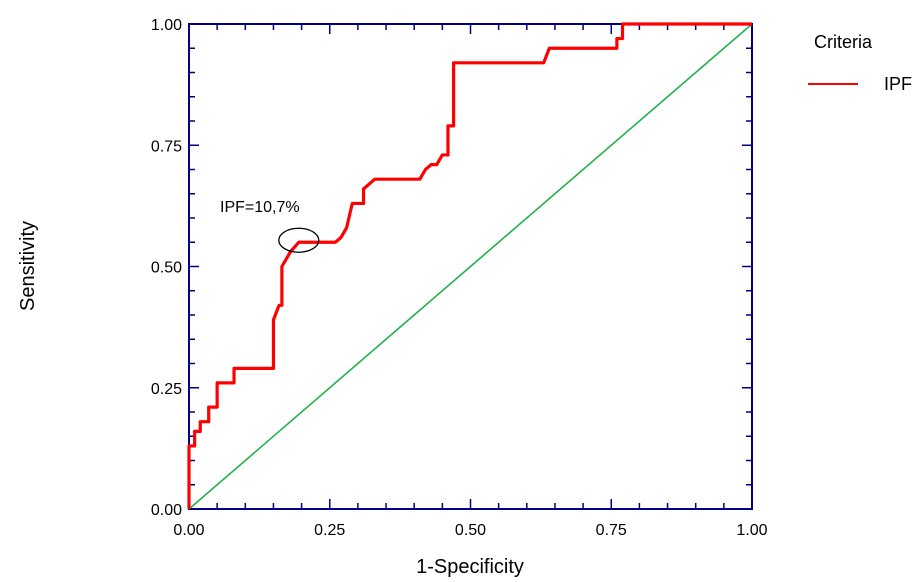 Image resolution: width=924 pixels, height=582 pixels. What do you see at coordinates (898, 84) in the screenshot?
I see `legend-label-ipf: IPF` at bounding box center [898, 84].